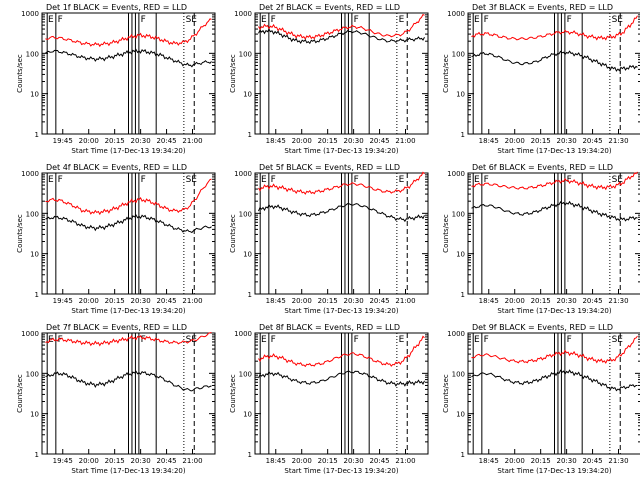 The image size is (640, 484). I want to click on x-tick-label: 21:30, so click(618, 461).